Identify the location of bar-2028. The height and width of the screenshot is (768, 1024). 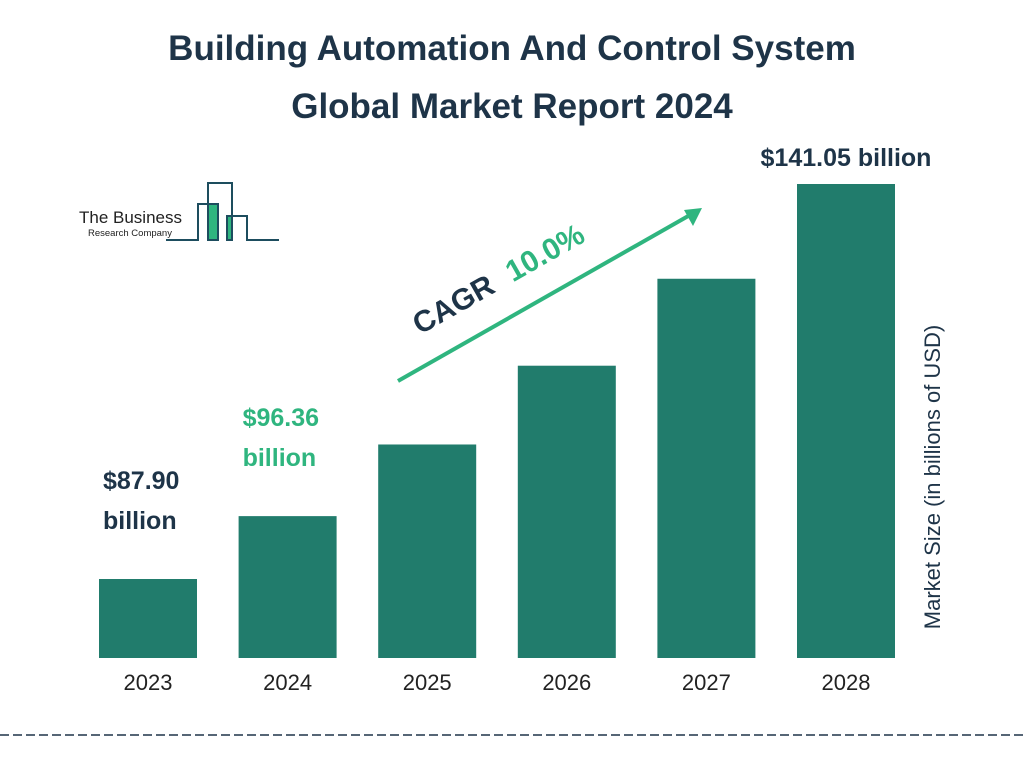
(846, 421).